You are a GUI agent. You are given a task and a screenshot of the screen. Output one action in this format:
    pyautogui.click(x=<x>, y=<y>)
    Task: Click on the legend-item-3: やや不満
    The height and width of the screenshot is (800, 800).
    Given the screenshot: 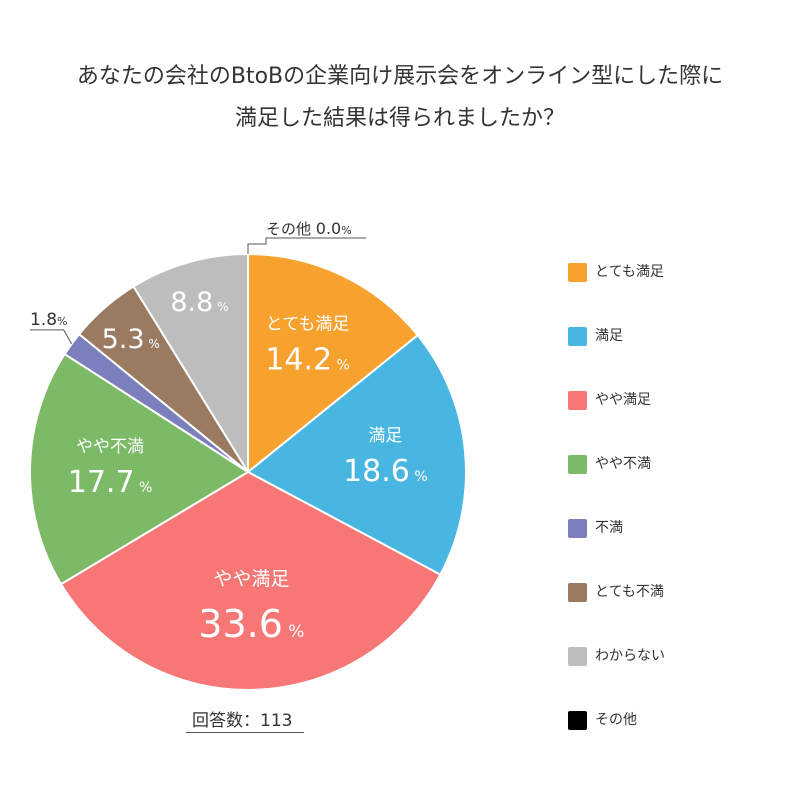 What is the action you would take?
    pyautogui.click(x=616, y=464)
    